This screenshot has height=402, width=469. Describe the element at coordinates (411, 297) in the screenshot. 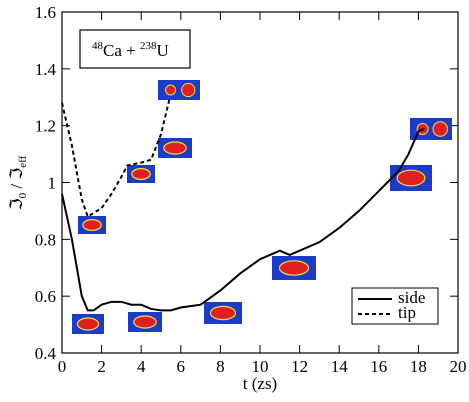

I see `legend-label: side` at that location.